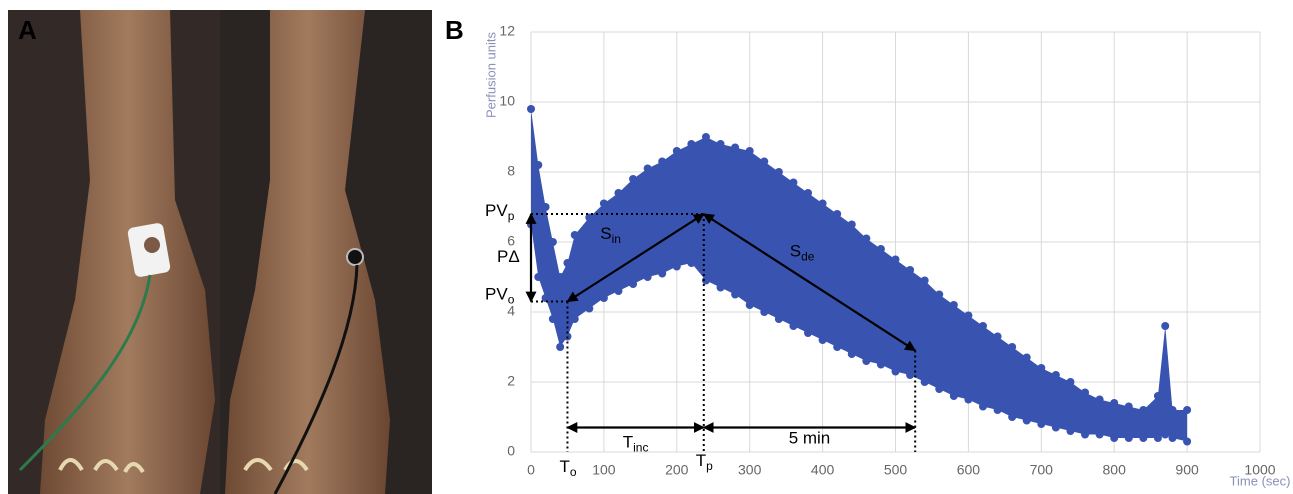 This screenshot has width=1293, height=494. Describe the element at coordinates (1115, 470) in the screenshot. I see `x-tick-label: 800` at that location.